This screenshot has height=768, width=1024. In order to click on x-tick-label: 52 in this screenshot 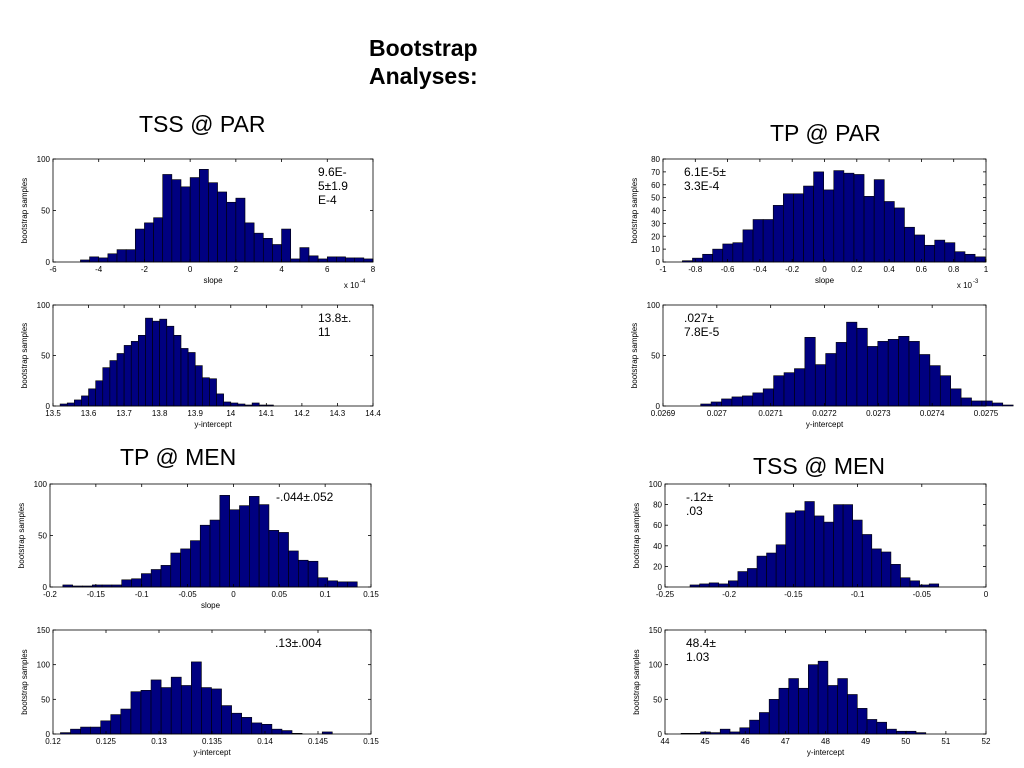, I will do `click(986, 741)`.